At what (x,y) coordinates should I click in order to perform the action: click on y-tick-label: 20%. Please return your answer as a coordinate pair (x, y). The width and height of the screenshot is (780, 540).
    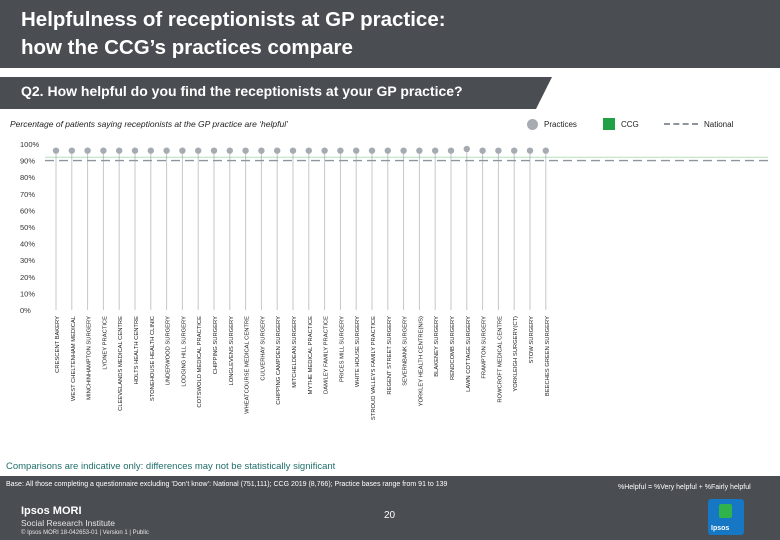
    Looking at the image, I should click on (27, 277).